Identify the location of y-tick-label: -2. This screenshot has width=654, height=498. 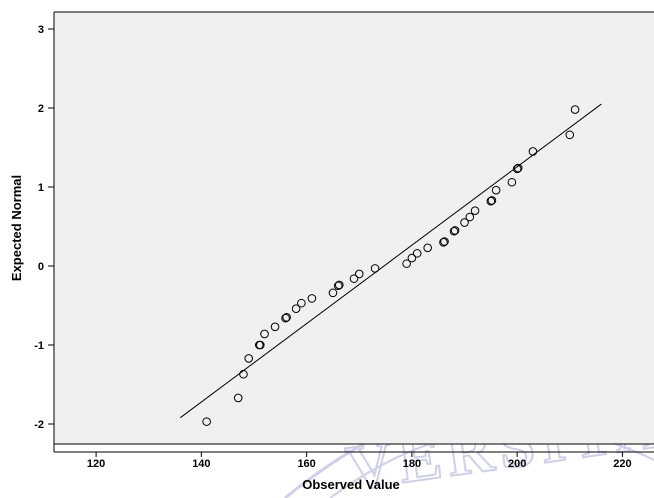
(39, 425).